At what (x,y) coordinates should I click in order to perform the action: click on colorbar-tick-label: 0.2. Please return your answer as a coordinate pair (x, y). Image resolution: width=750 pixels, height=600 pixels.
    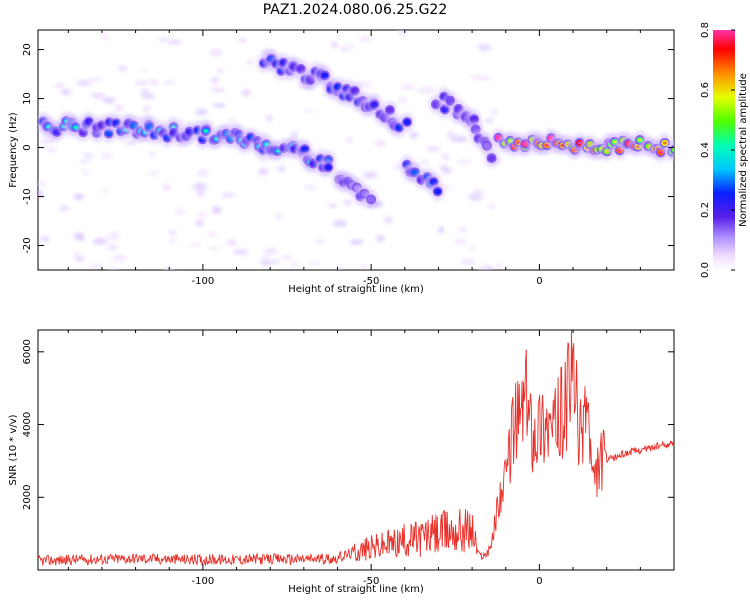
    Looking at the image, I should click on (705, 210).